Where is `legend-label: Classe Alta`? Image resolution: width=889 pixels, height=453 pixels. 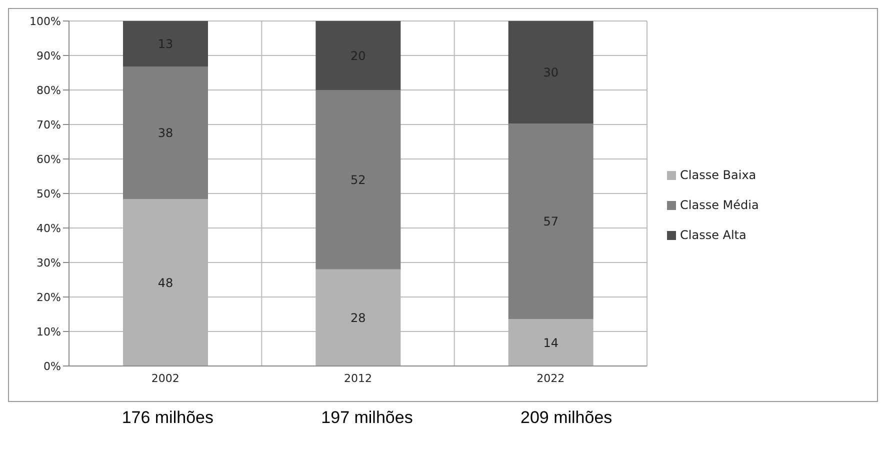
legend-label: Classe Alta is located at coordinates (713, 235).